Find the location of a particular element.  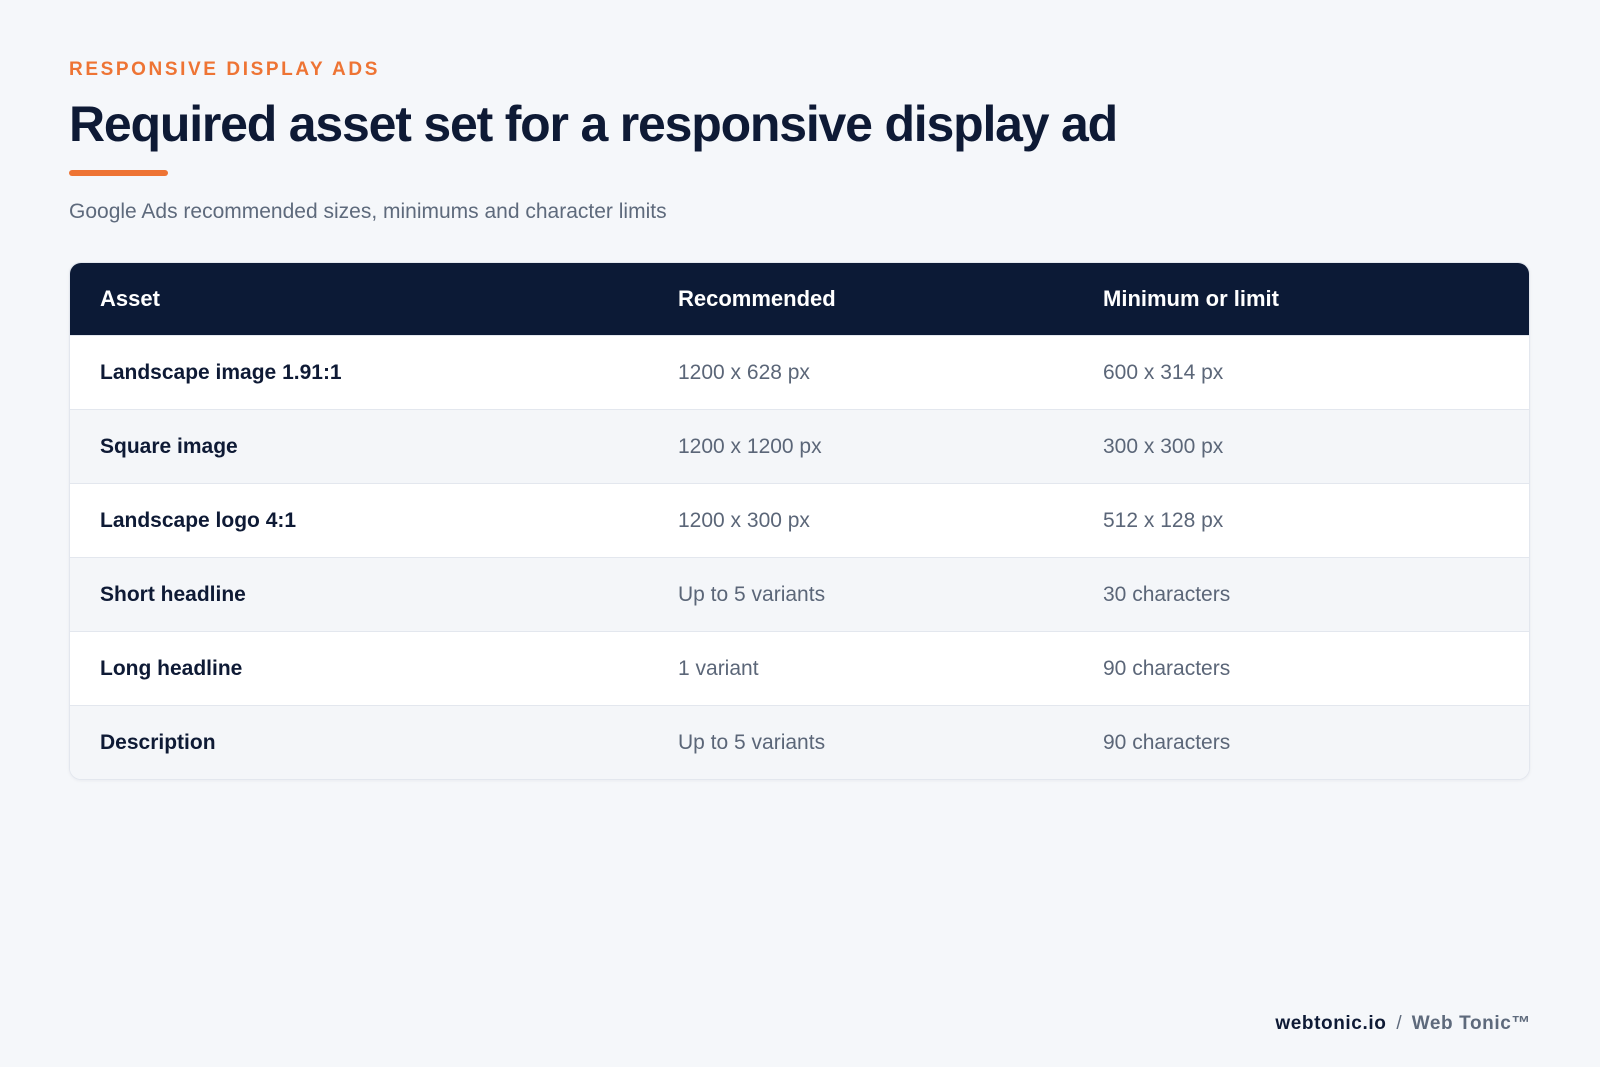

asset-name-cell: Long headline is located at coordinates (171, 668).